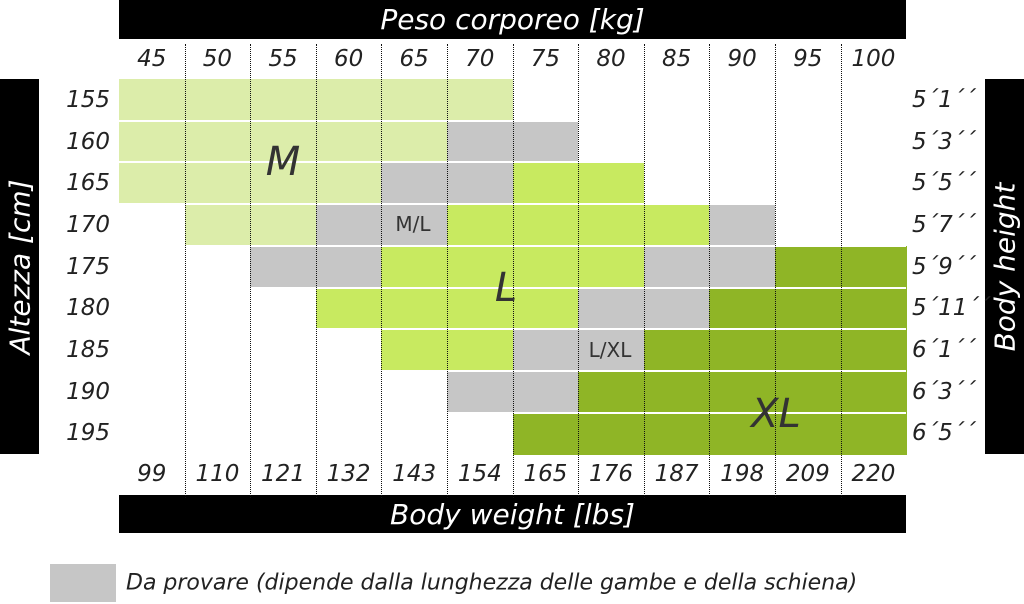 The width and height of the screenshot is (1024, 604). What do you see at coordinates (742, 59) in the screenshot?
I see `kg-tick-label: 90` at bounding box center [742, 59].